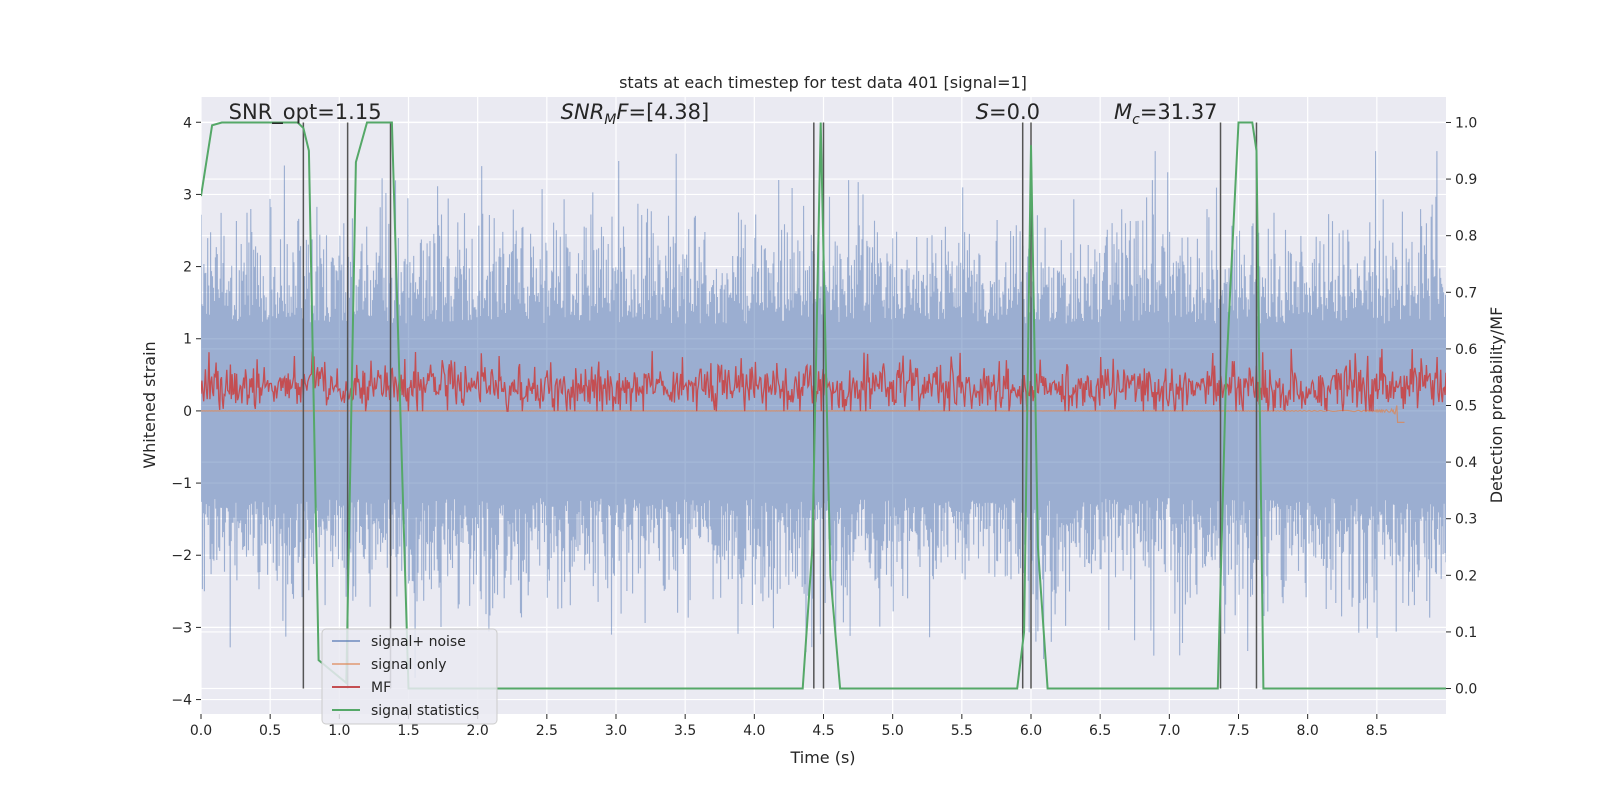  I want to click on y2-tick-label: 0.1, so click(1466, 633).